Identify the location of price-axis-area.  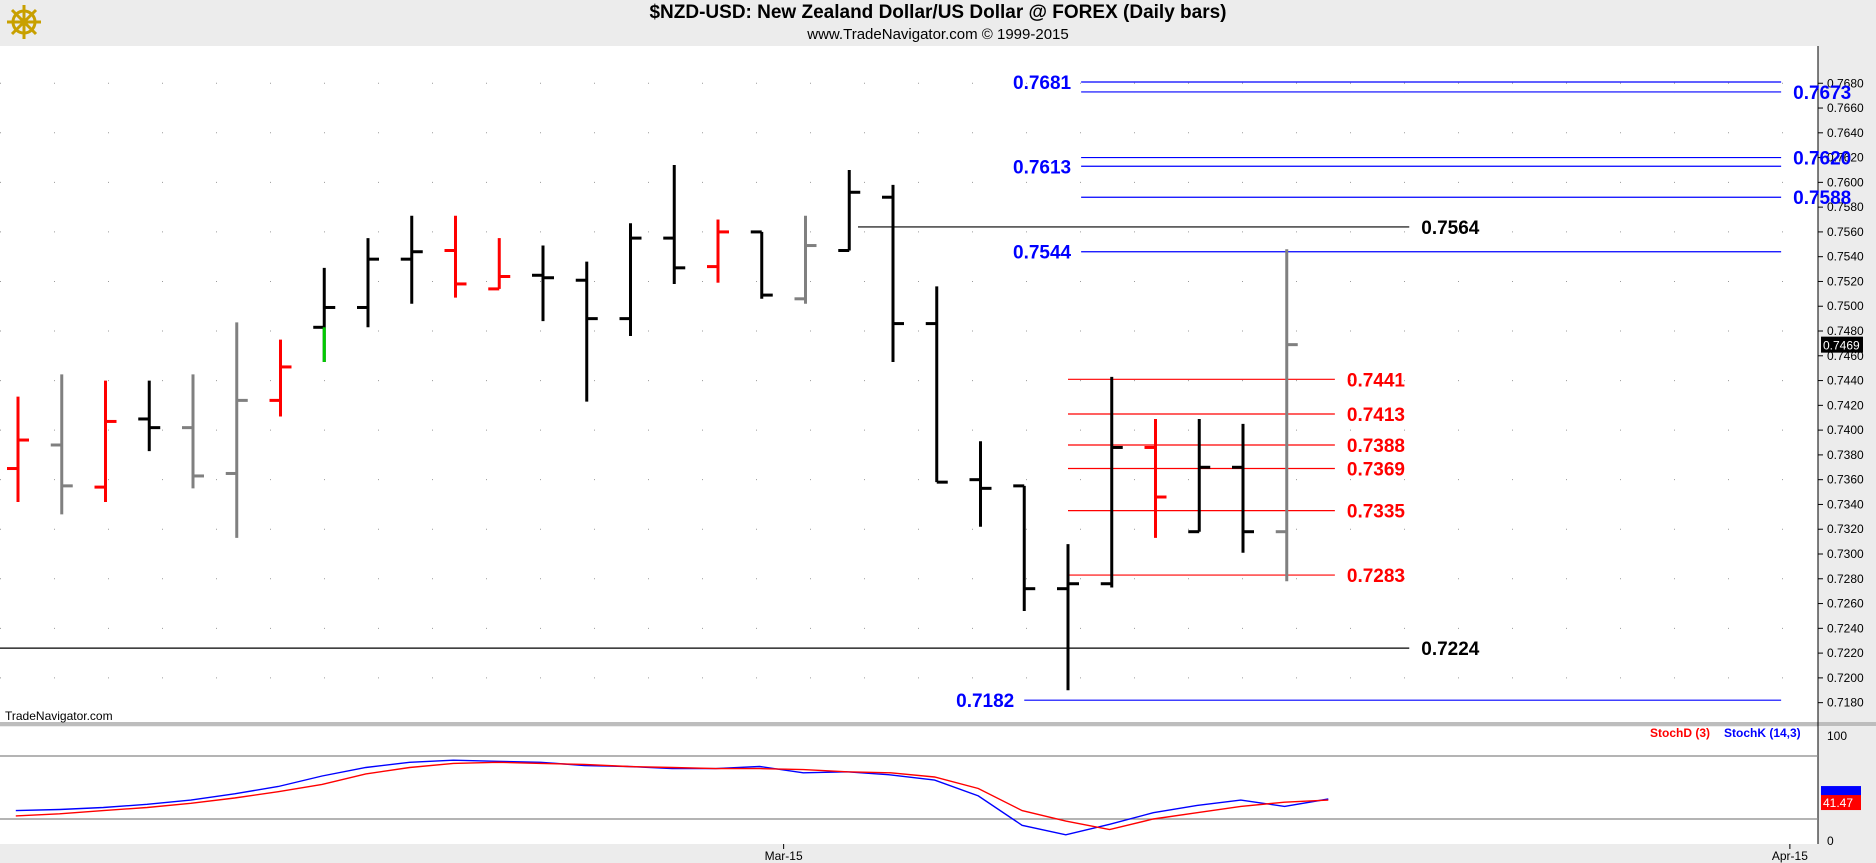
(1847, 445).